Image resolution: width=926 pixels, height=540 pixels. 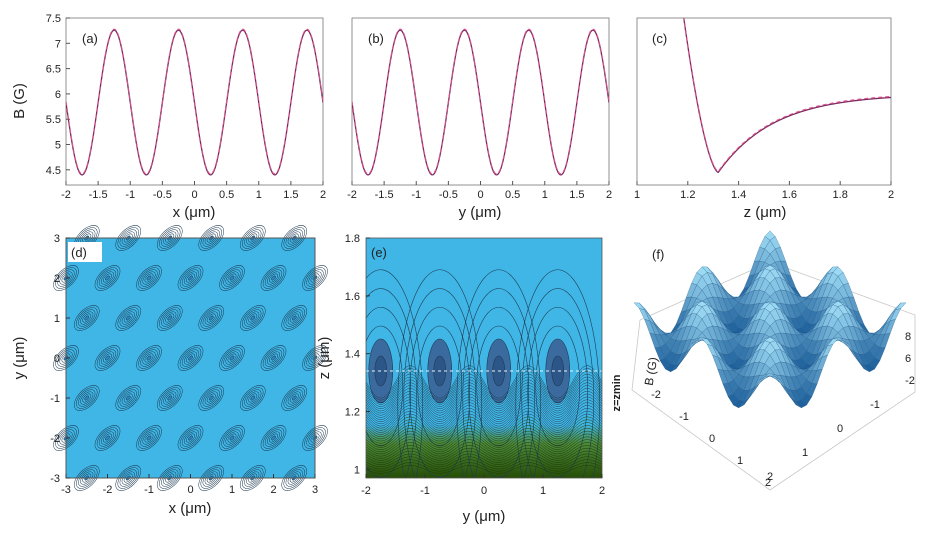 I want to click on panel-d-y-ticks: -3 -2 -1 0 1 2 3, so click(x=60, y=359).